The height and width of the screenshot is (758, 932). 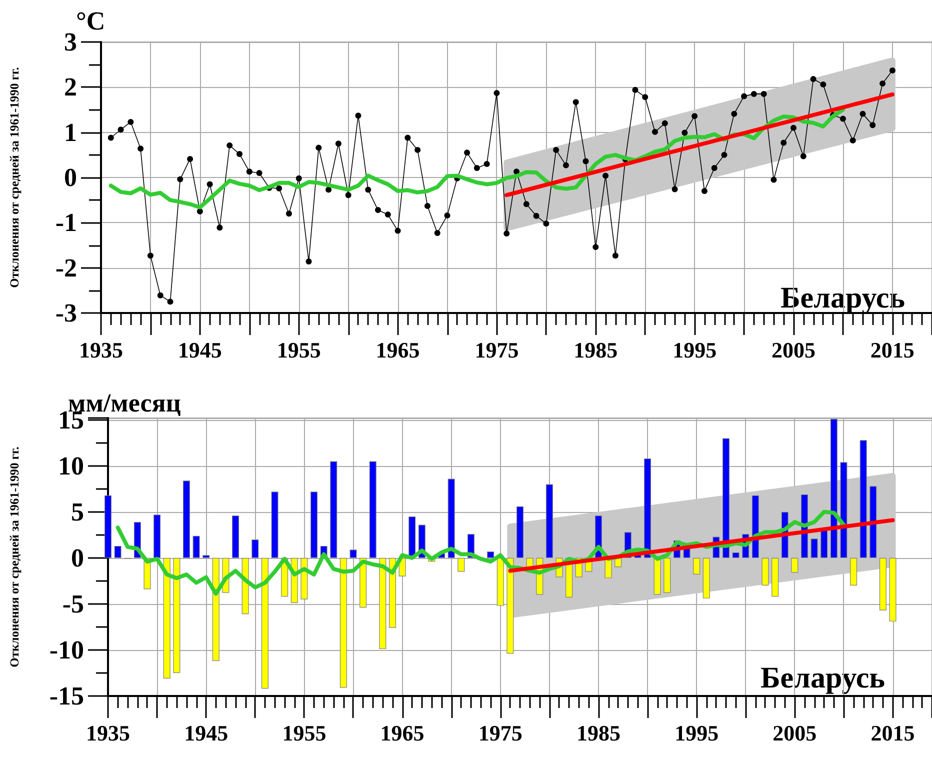 What do you see at coordinates (66, 313) in the screenshot?
I see `y-tick-label: -3` at bounding box center [66, 313].